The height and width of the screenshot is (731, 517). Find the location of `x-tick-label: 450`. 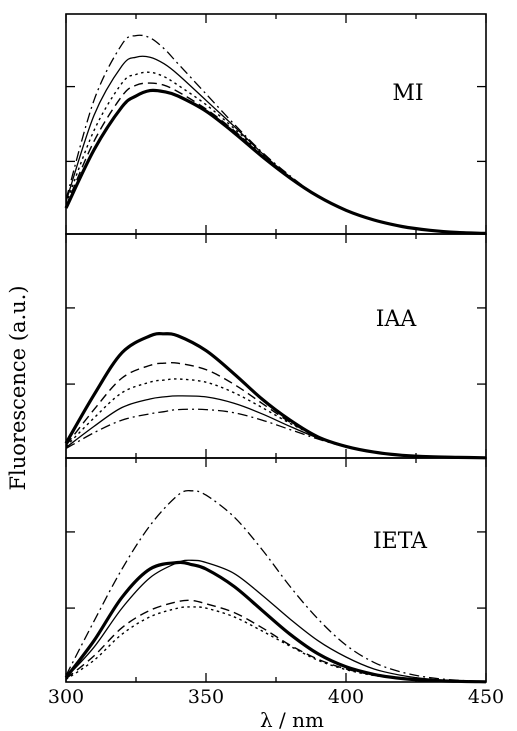

x-tick-label: 450 is located at coordinates (486, 697).